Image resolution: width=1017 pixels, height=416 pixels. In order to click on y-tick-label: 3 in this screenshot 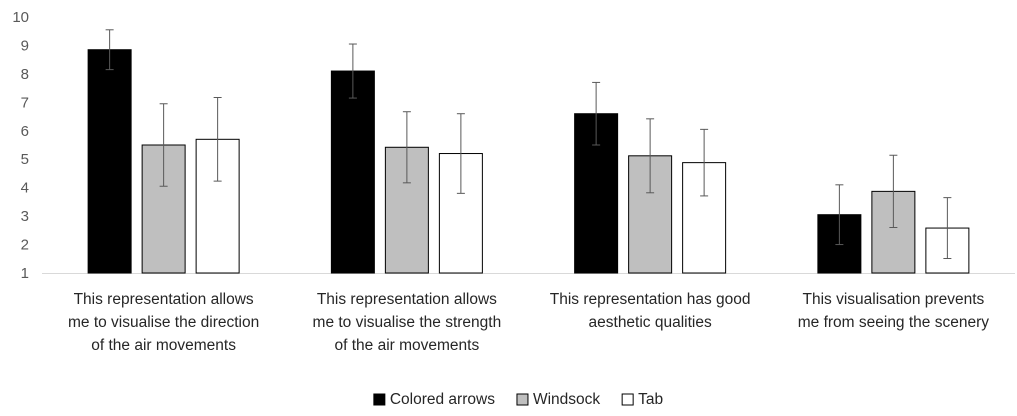, I will do `click(25, 216)`.